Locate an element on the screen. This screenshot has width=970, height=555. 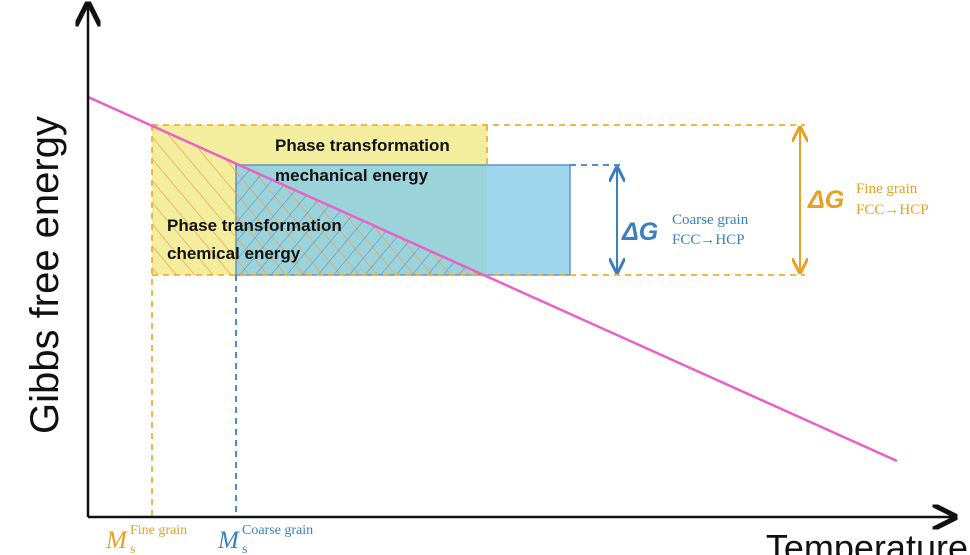
region-label: mechanical energy is located at coordinates (352, 175).